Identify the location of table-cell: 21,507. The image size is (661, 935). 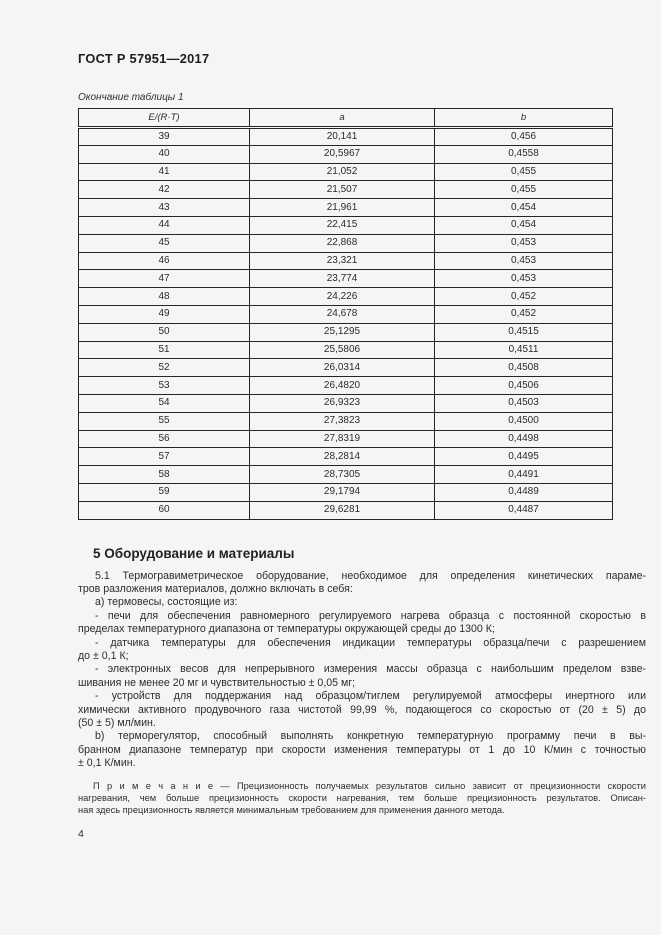
(342, 190).